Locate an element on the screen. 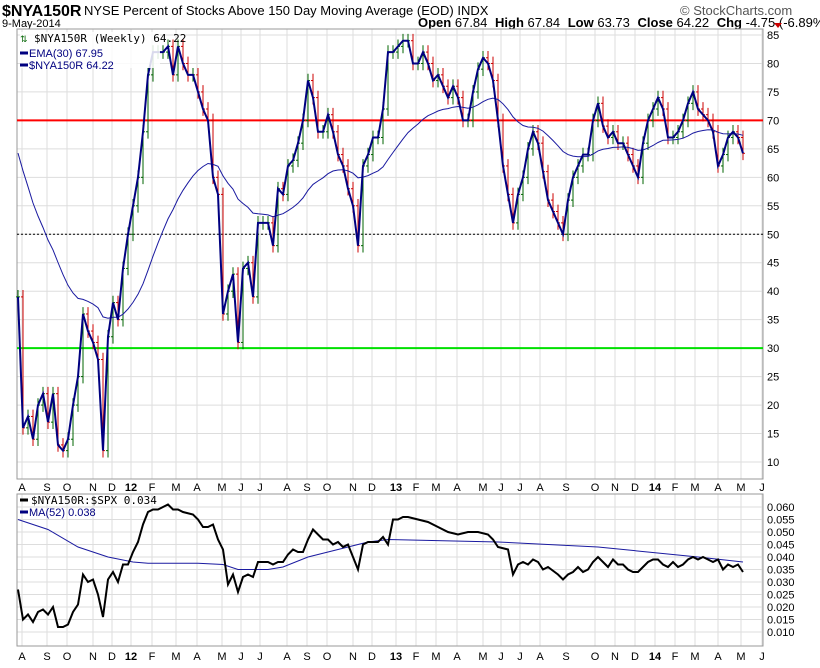 The image size is (820, 668). legend-ema: EMA(30) 67.95 is located at coordinates (66, 54).